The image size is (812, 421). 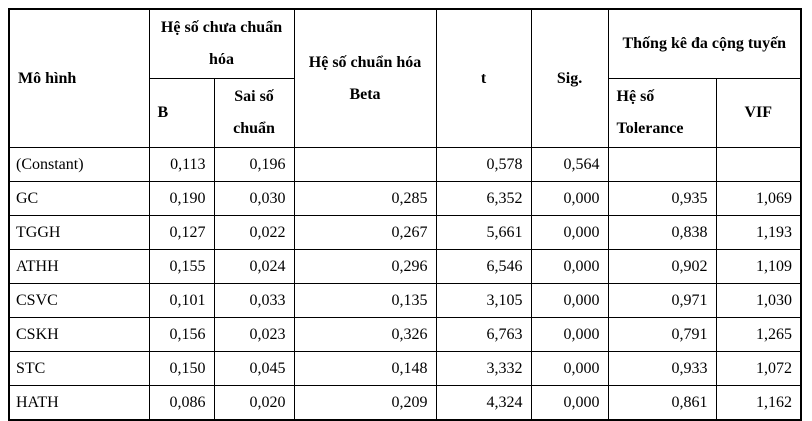 What do you see at coordinates (483, 232) in the screenshot?
I see `cell-t: 5,661` at bounding box center [483, 232].